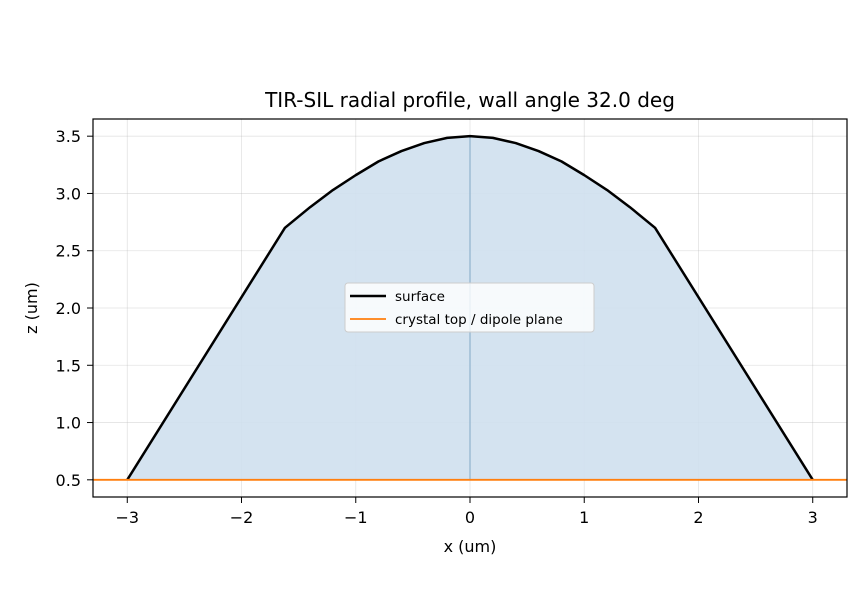  I want to click on y-tick-label: 2.0, so click(68, 308).